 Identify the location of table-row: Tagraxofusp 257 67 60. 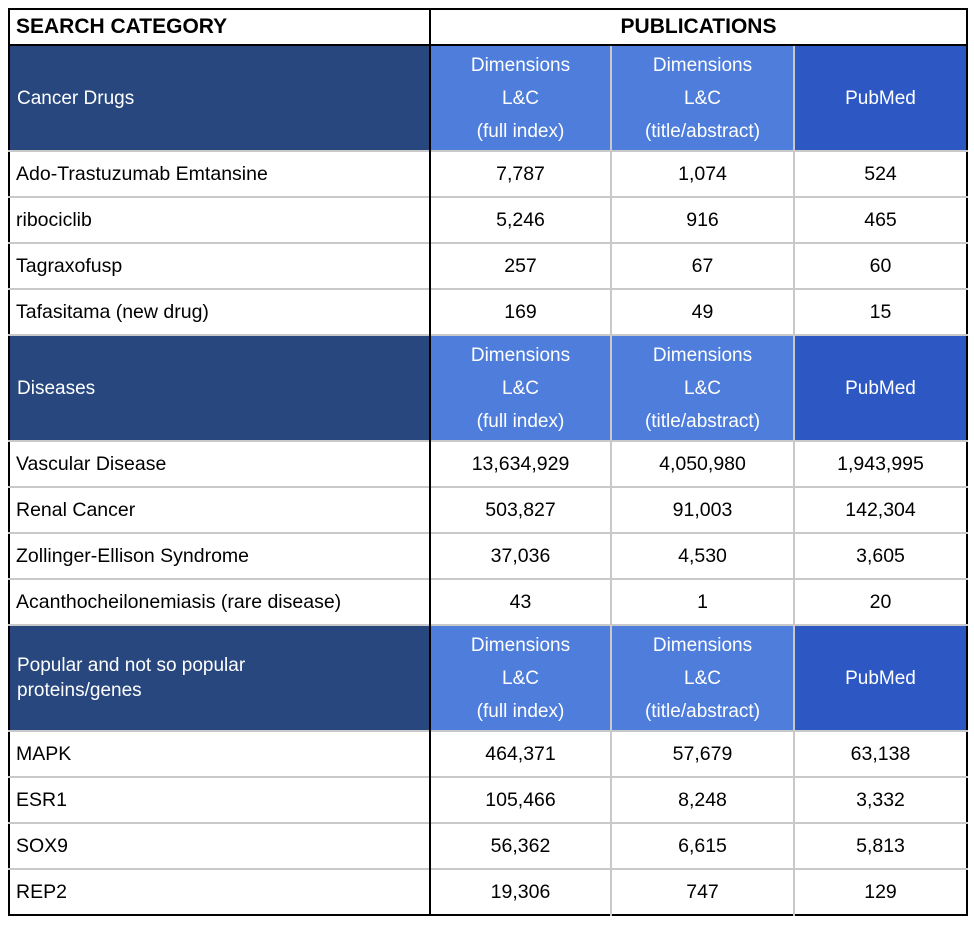
(488, 266).